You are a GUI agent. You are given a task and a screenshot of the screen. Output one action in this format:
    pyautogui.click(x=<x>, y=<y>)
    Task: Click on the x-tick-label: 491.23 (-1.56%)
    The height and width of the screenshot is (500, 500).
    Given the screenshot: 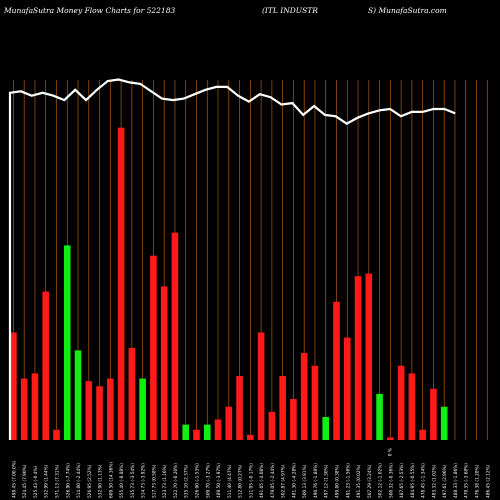 What is the action you would take?
    pyautogui.click(x=348, y=480)
    